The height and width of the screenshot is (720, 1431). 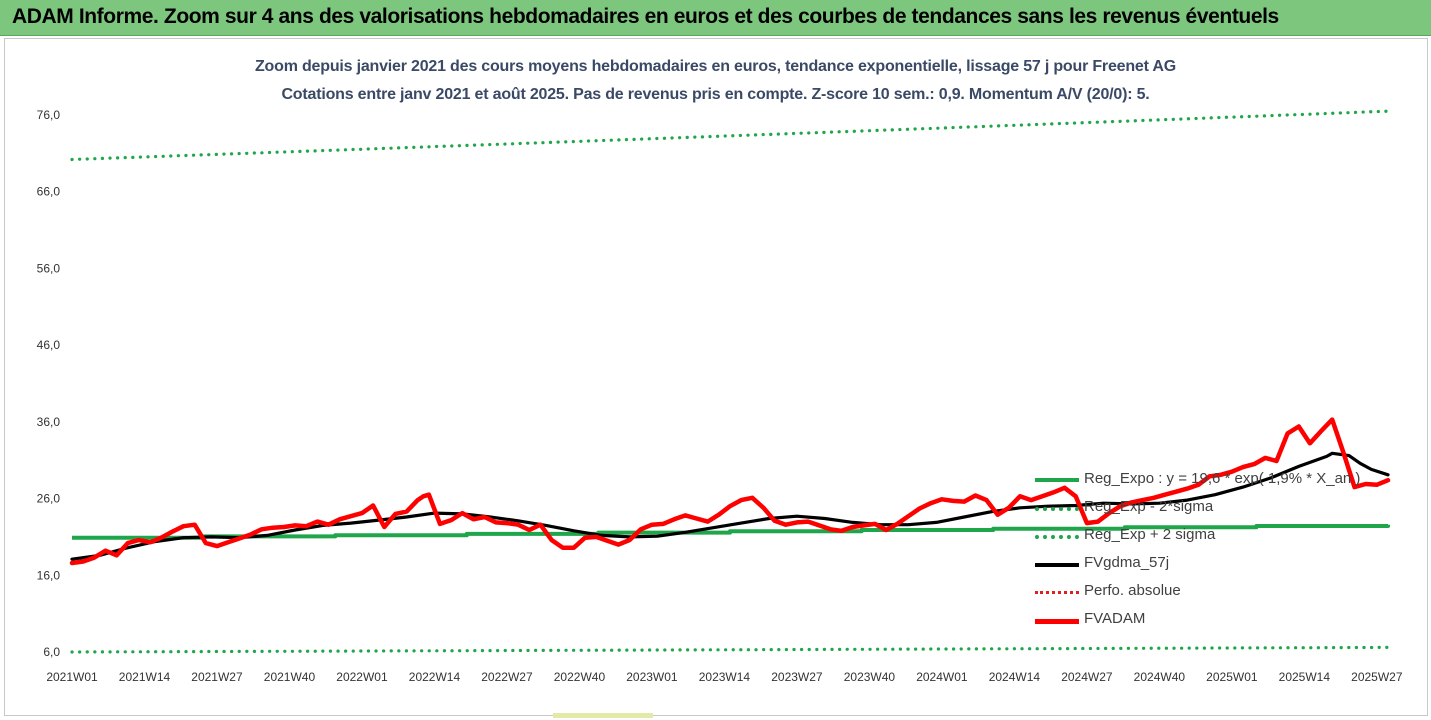 I want to click on legend-swatch-dotted-red, so click(x=1057, y=592).